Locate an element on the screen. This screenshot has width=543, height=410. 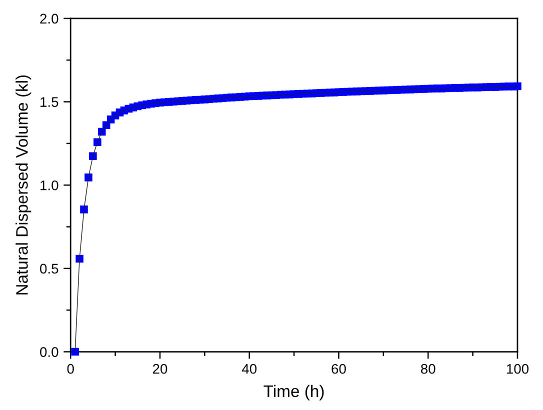
y-tick-label: 2.0 is located at coordinates (49, 19).